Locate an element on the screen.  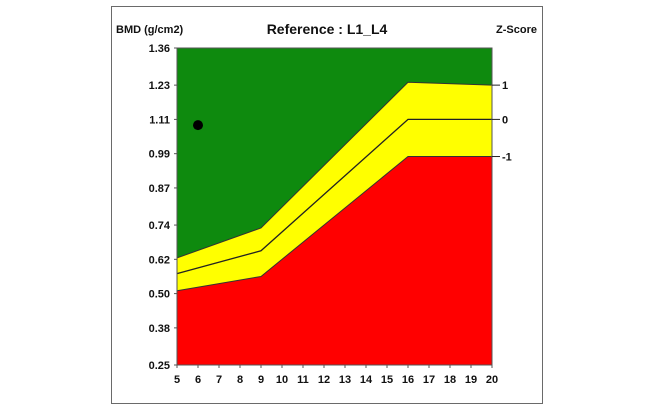
y-tick-label: 0.62 is located at coordinates (159, 260).